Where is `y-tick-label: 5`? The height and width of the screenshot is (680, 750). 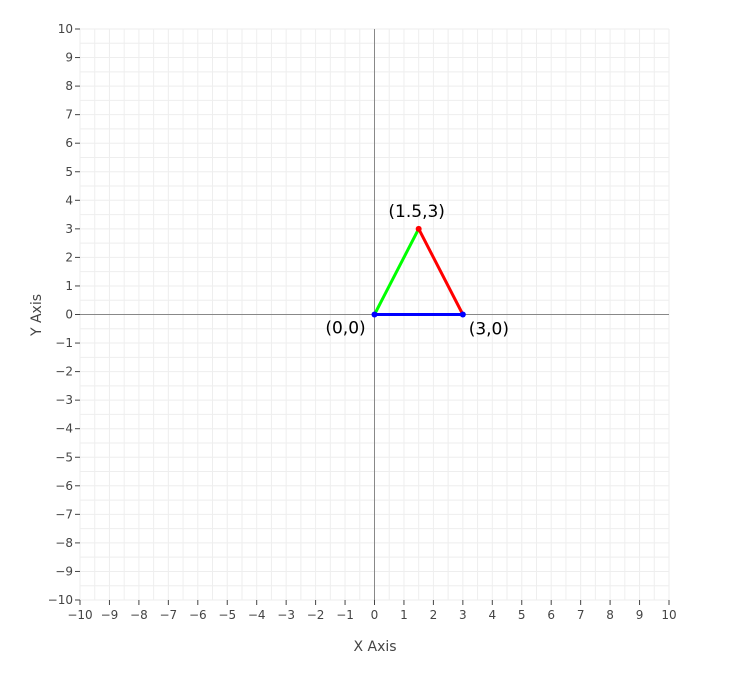
y-tick-label: 5 is located at coordinates (69, 172).